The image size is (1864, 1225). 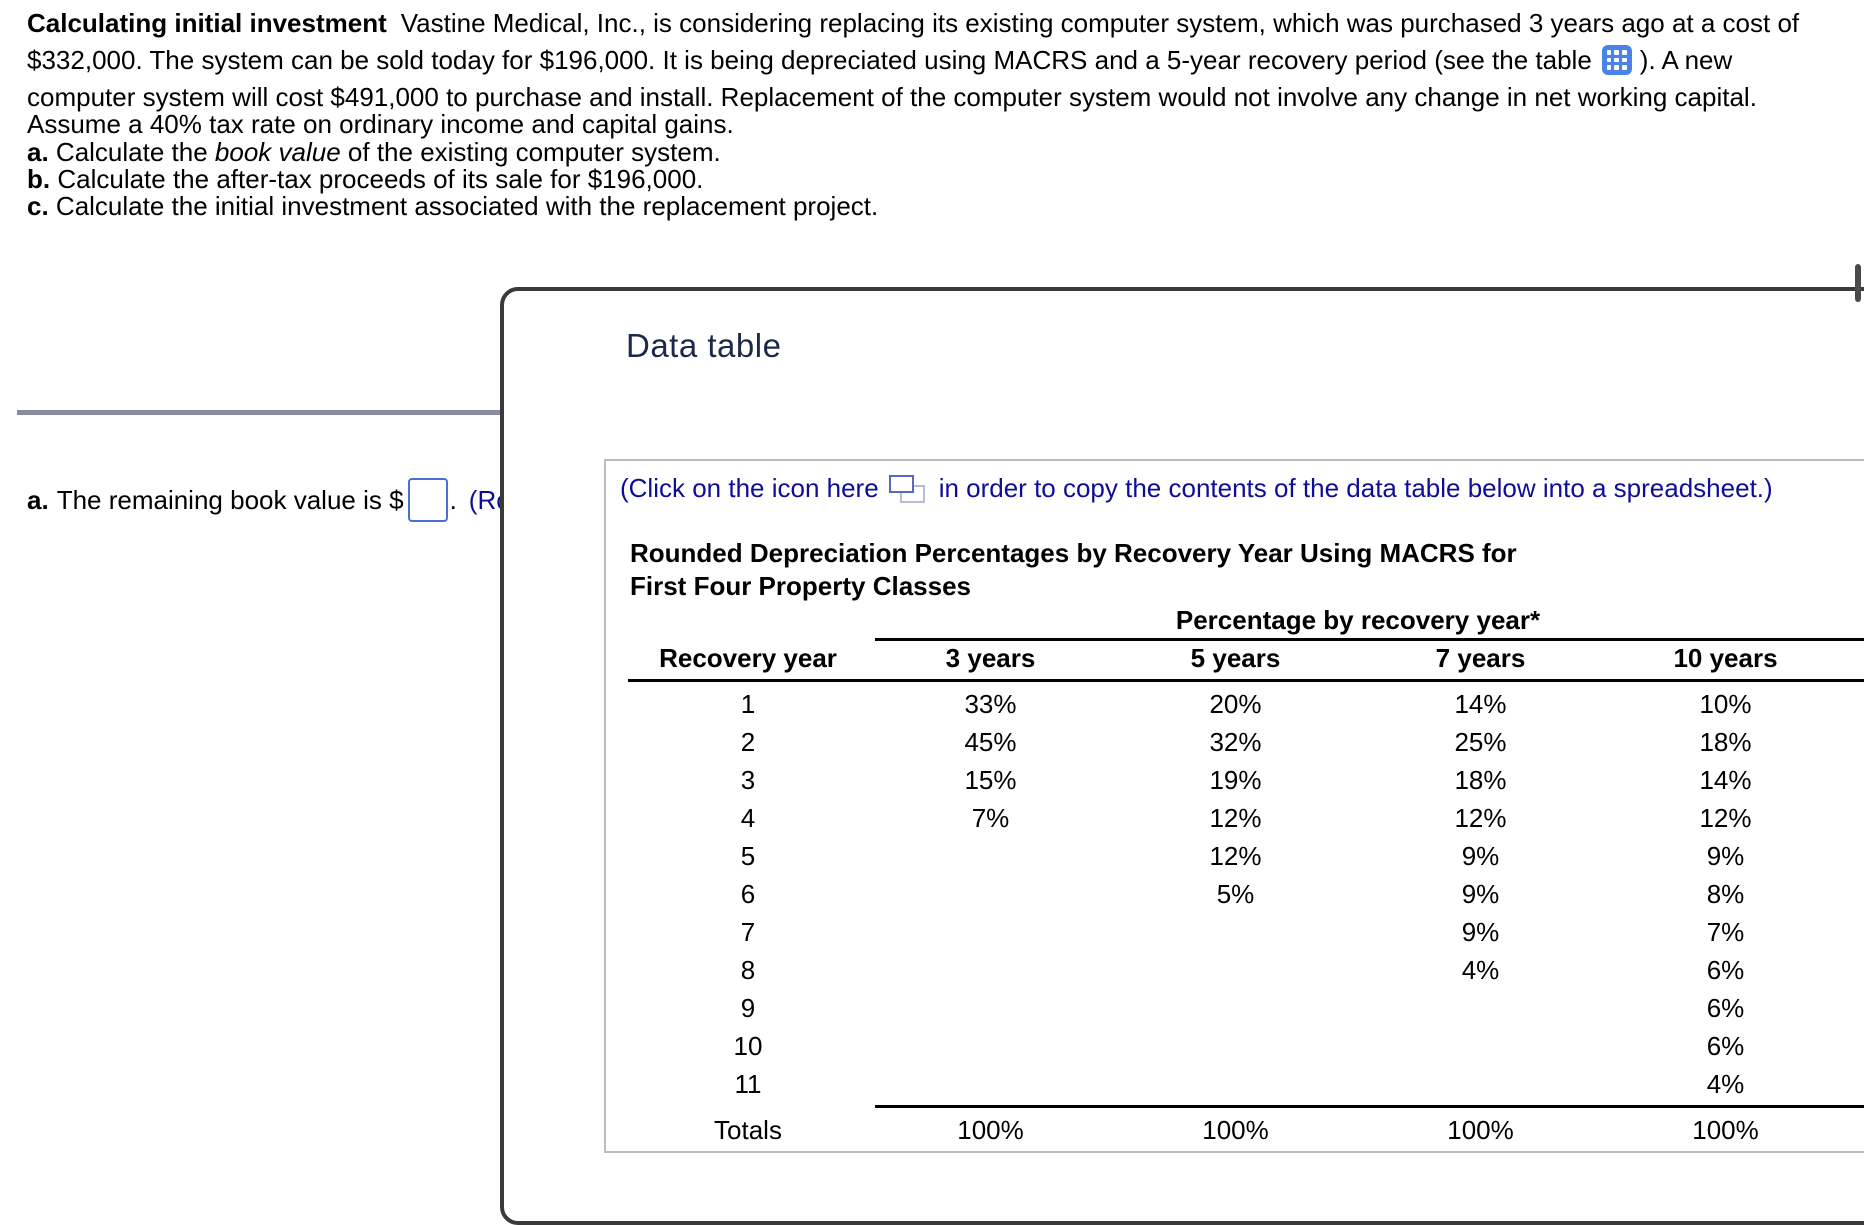 What do you see at coordinates (1358, 620) in the screenshot?
I see `spanner-header: Percentage by recovery year*` at bounding box center [1358, 620].